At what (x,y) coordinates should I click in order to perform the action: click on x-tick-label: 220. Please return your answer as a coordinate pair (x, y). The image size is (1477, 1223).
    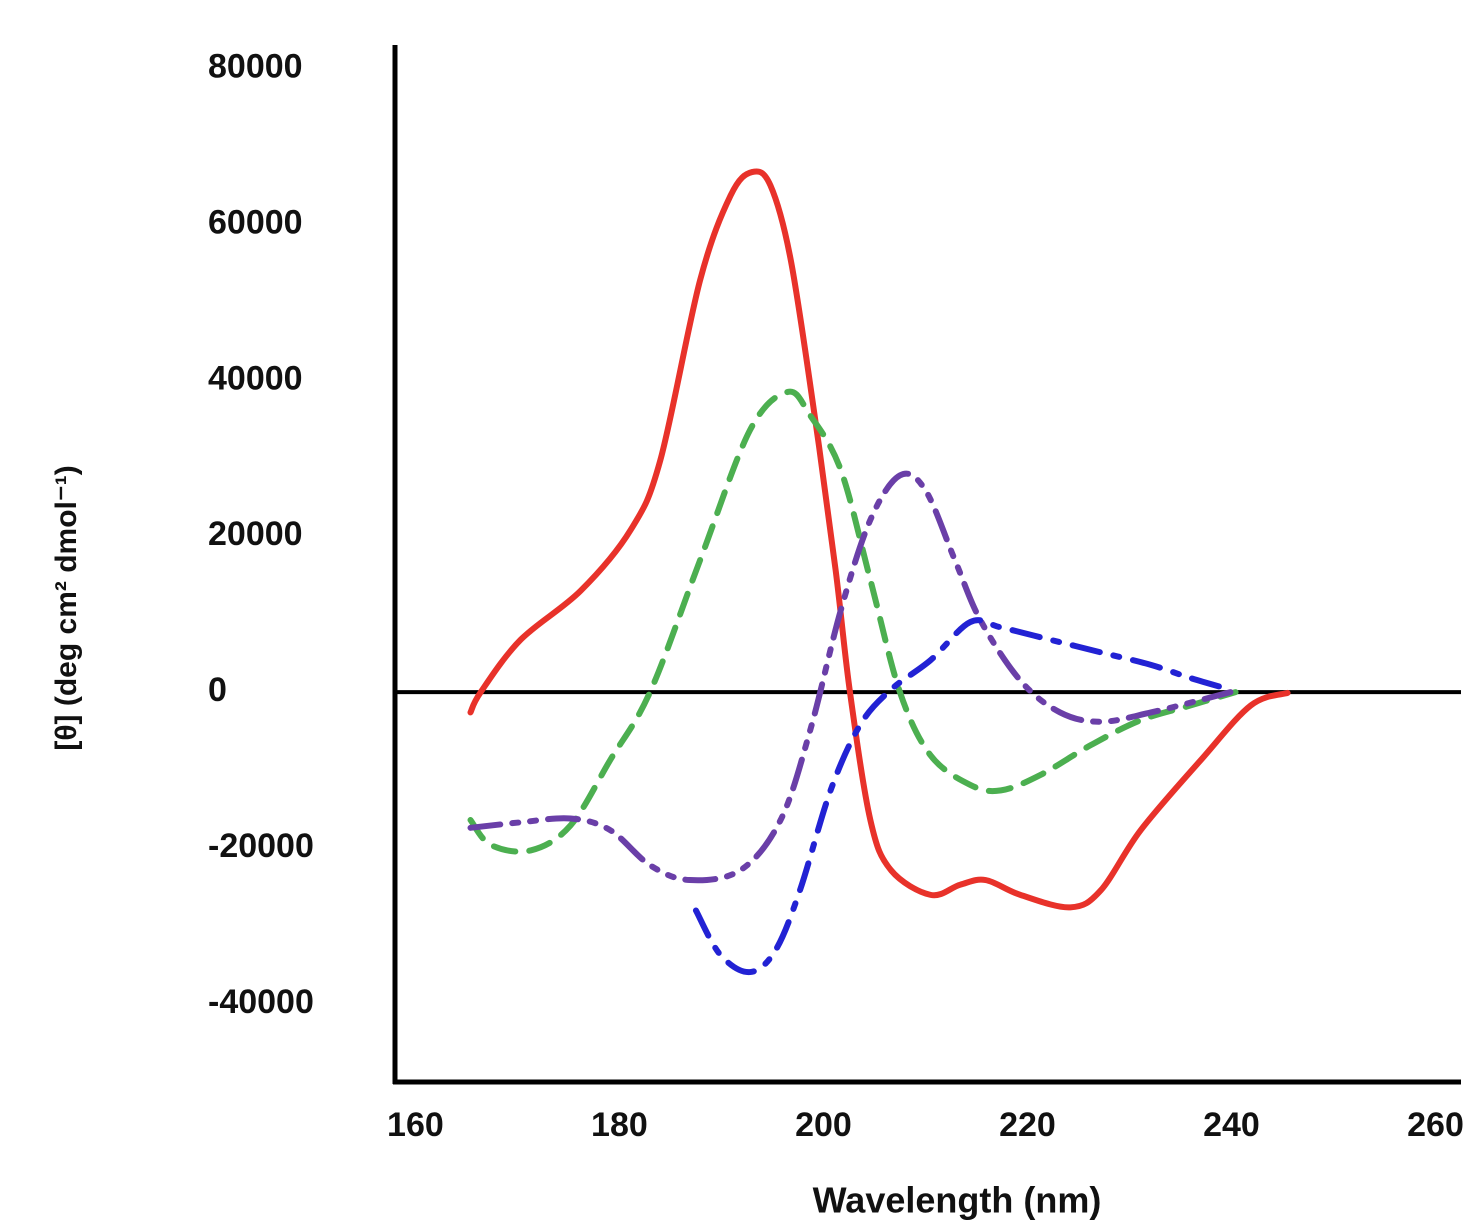
    Looking at the image, I should click on (1027, 1125).